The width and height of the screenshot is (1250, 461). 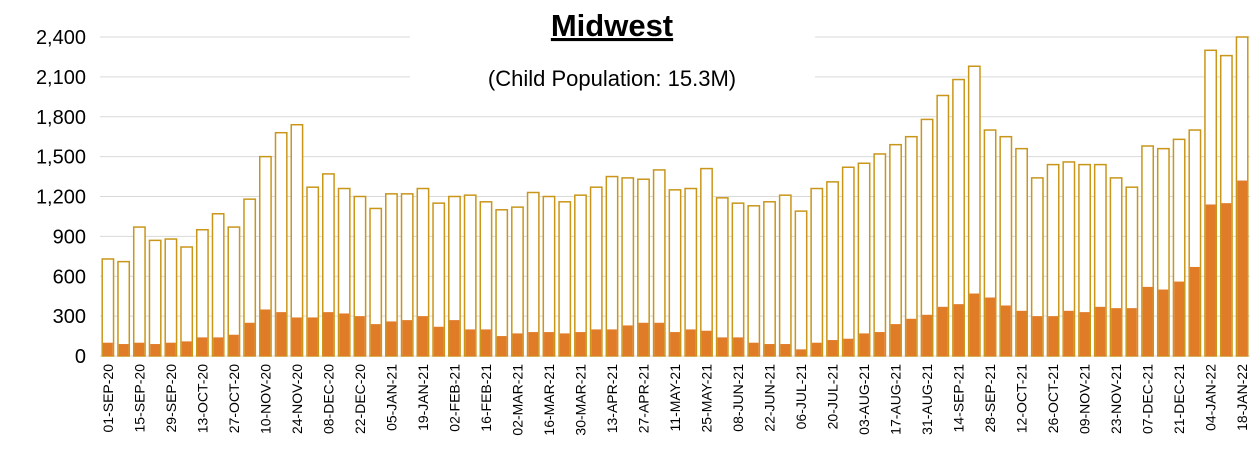 I want to click on x-tick-label: 28-SEP-21, so click(x=990, y=398).